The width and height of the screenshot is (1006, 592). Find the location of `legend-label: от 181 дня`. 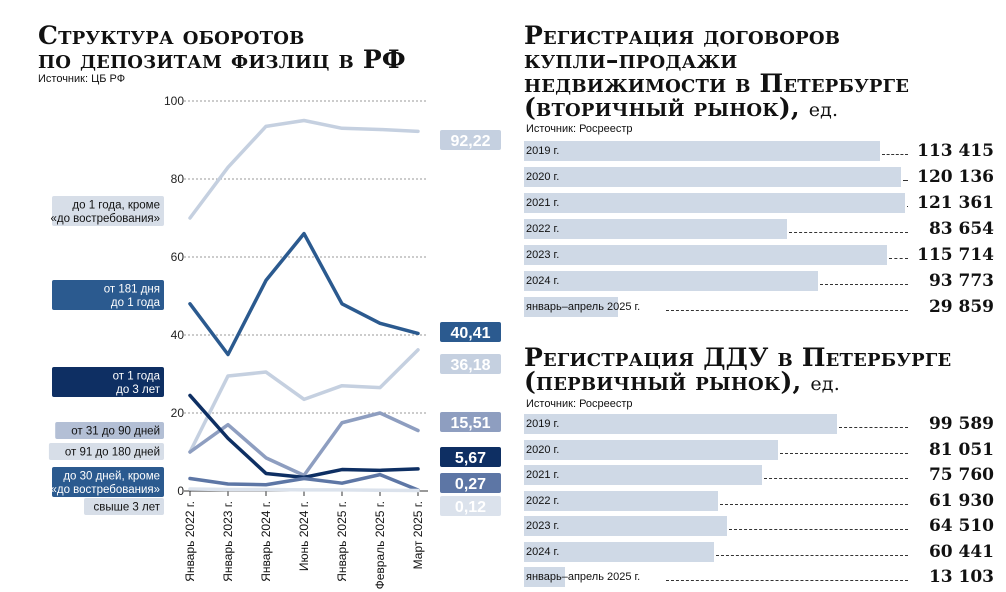

legend-label: от 181 дня is located at coordinates (132, 290).